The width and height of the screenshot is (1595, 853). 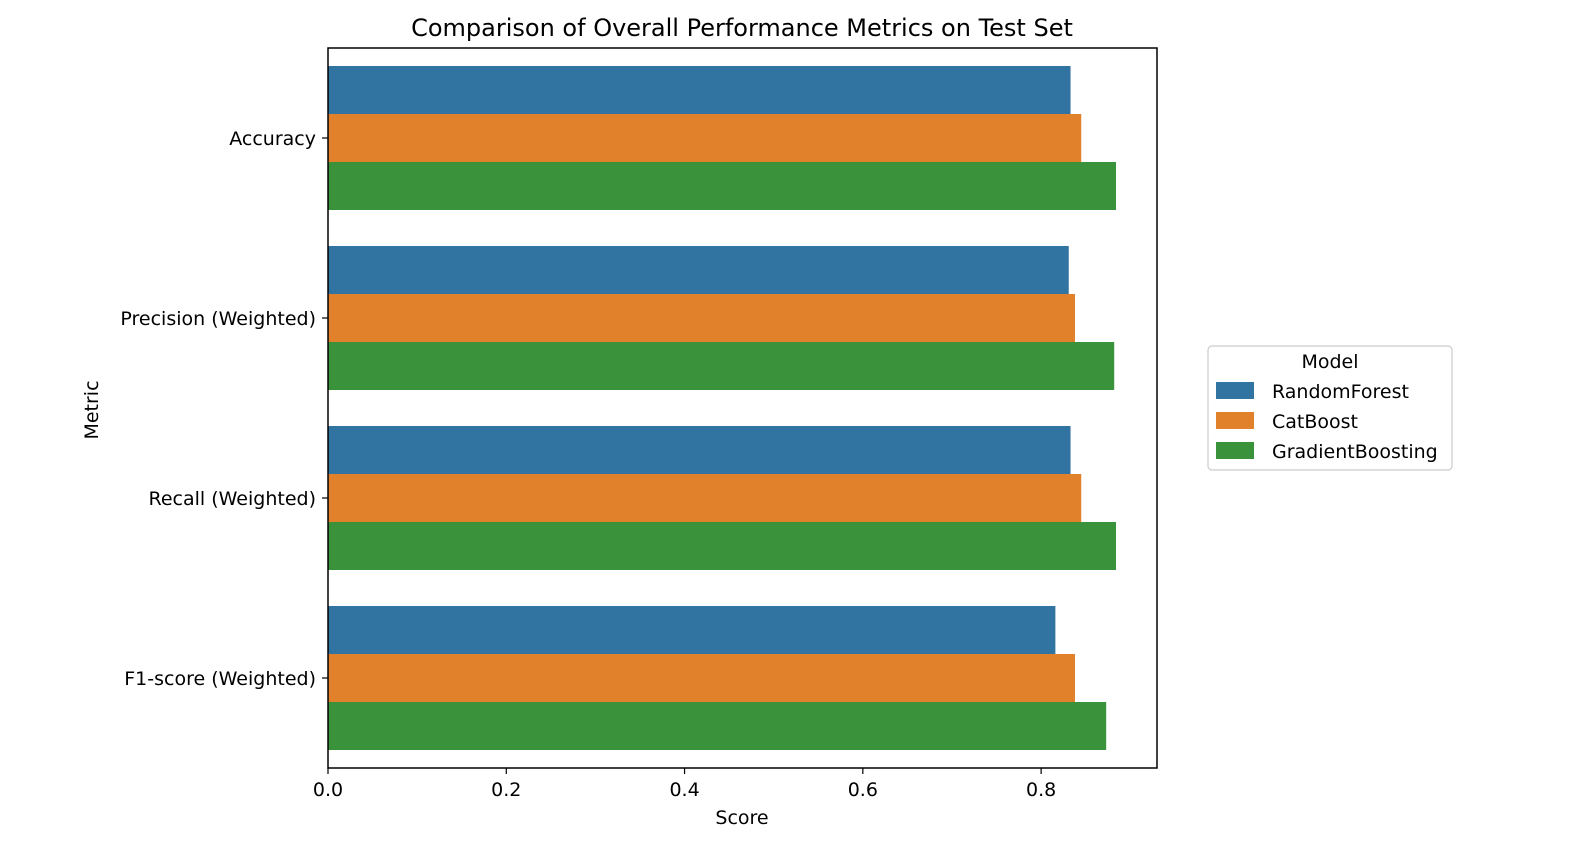 What do you see at coordinates (218, 319) in the screenshot?
I see `y-tick-label: Precision (Weighted)` at bounding box center [218, 319].